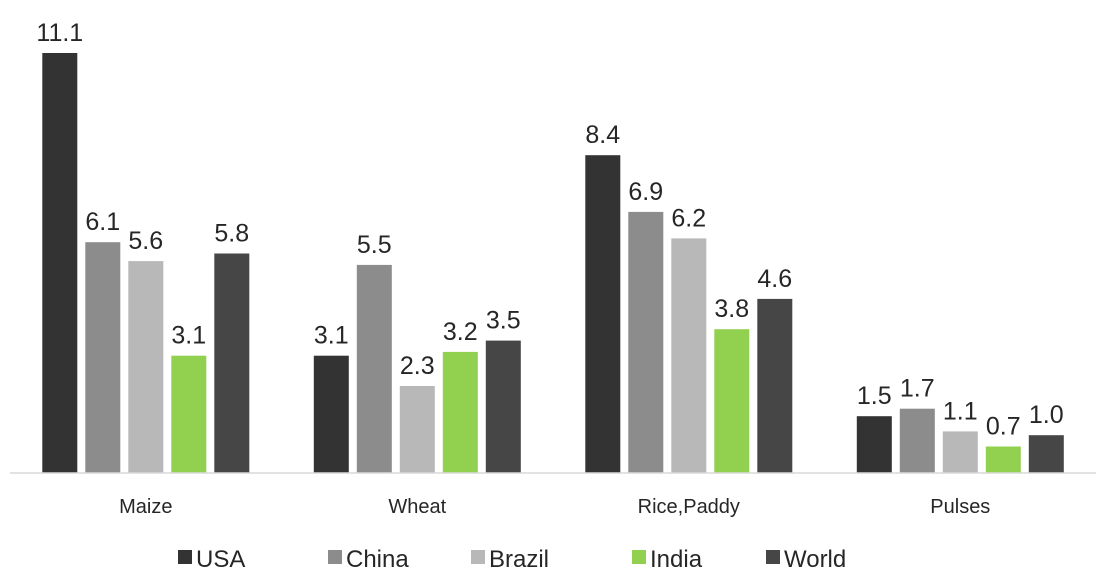  Describe the element at coordinates (646, 342) in the screenshot. I see `bar-china-rice-paddy` at that location.